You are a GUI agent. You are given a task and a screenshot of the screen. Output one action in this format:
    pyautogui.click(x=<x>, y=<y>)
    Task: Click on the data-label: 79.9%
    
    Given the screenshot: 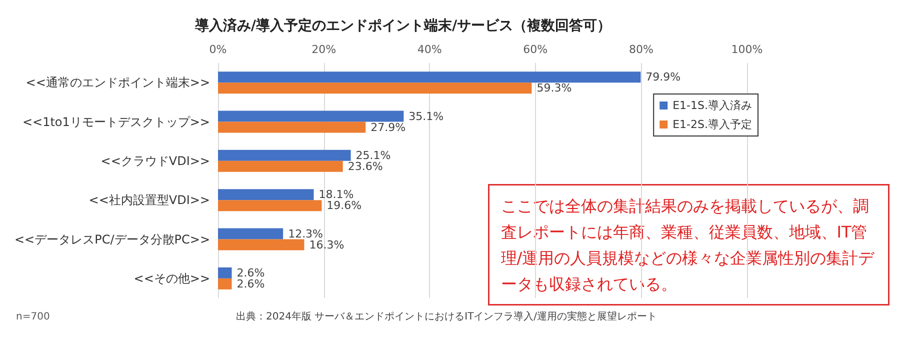 What is the action you would take?
    pyautogui.click(x=663, y=77)
    